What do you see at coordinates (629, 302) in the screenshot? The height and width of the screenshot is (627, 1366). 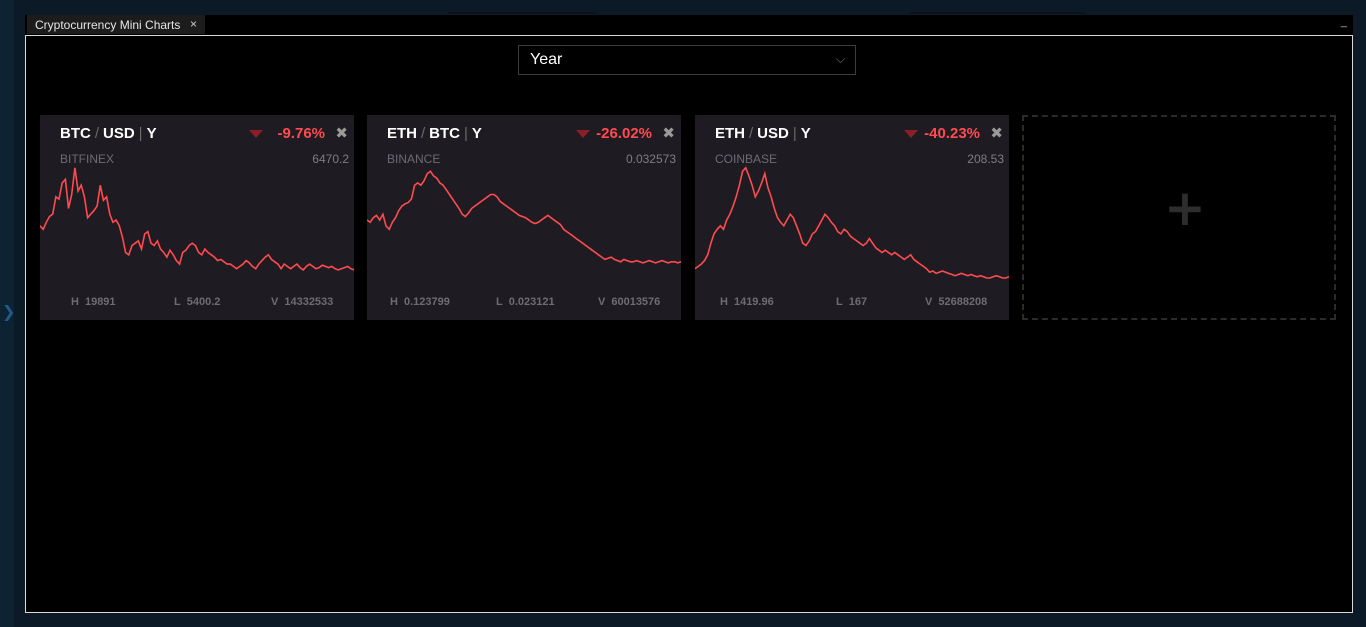 I see `stat-volume: V 60013576` at bounding box center [629, 302].